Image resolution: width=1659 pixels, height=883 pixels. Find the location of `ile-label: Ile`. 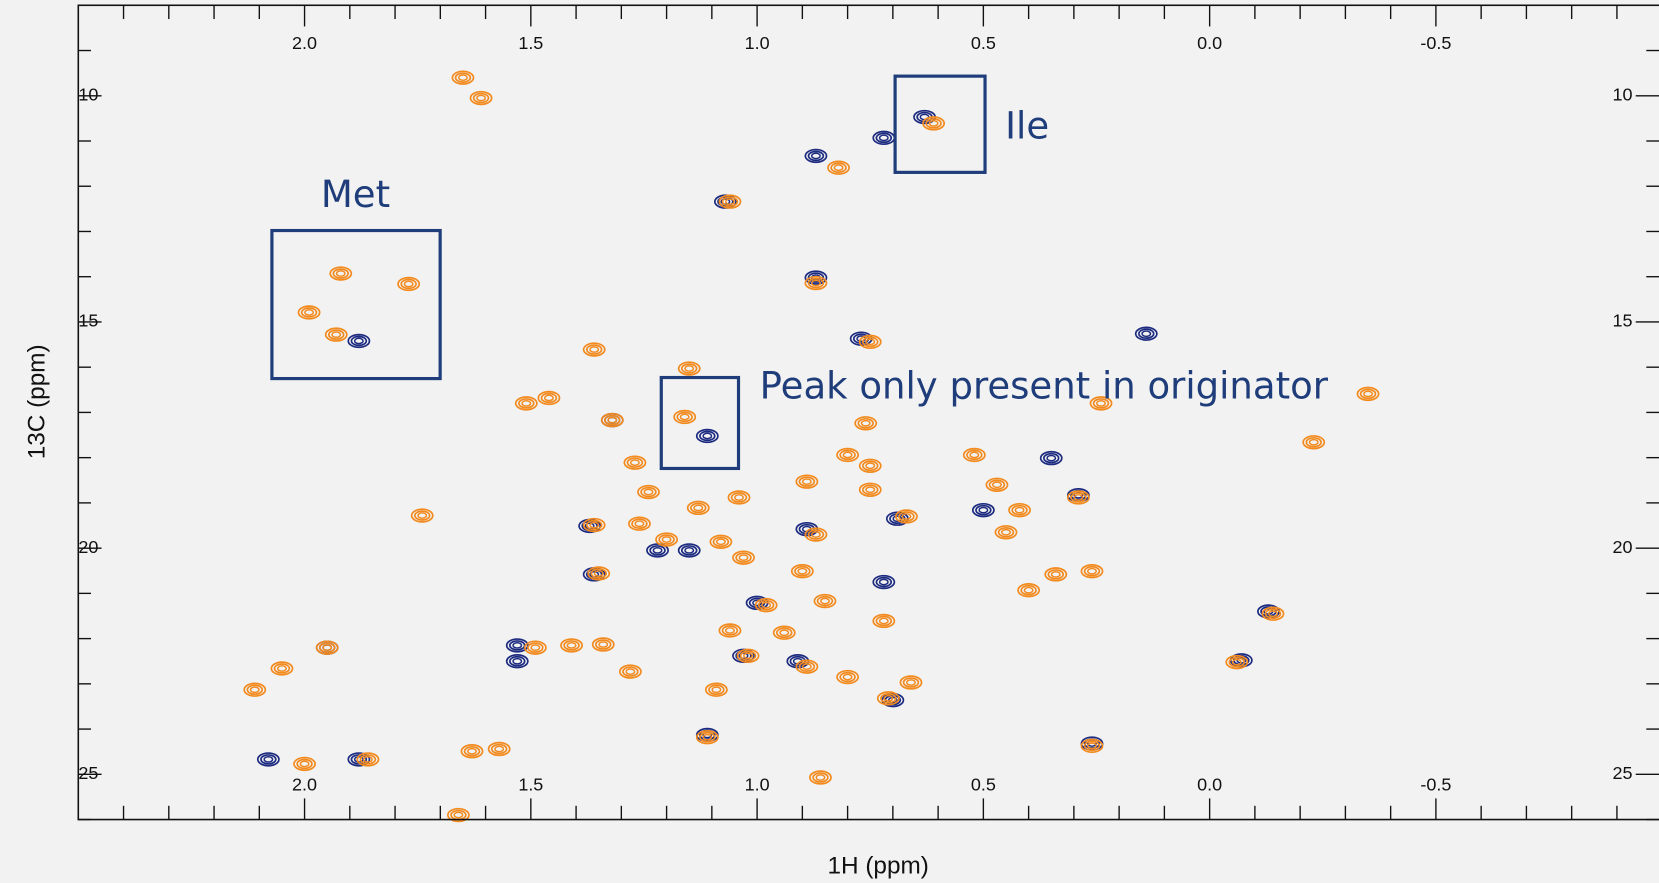

ile-label: Ile is located at coordinates (1027, 125).